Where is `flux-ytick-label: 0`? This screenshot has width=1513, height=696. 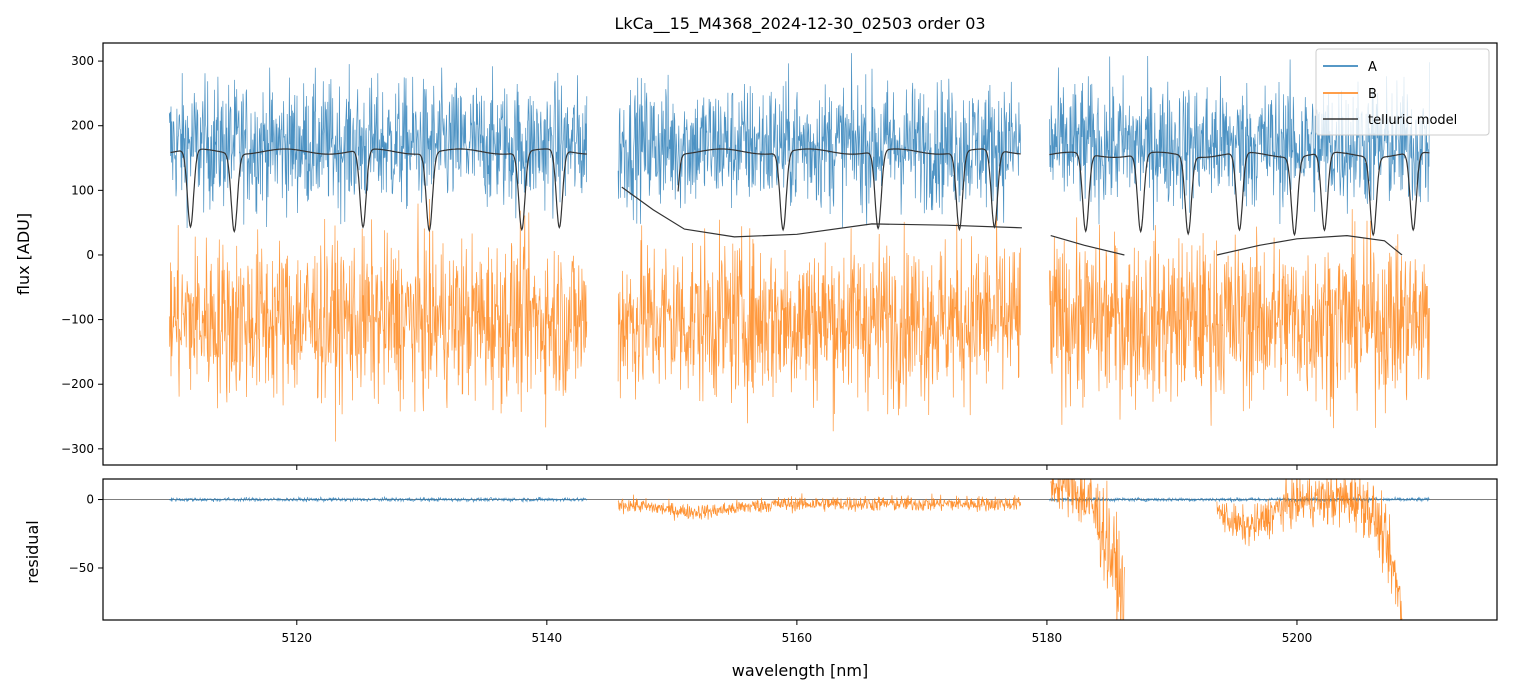
flux-ytick-label: 0 is located at coordinates (90, 255).